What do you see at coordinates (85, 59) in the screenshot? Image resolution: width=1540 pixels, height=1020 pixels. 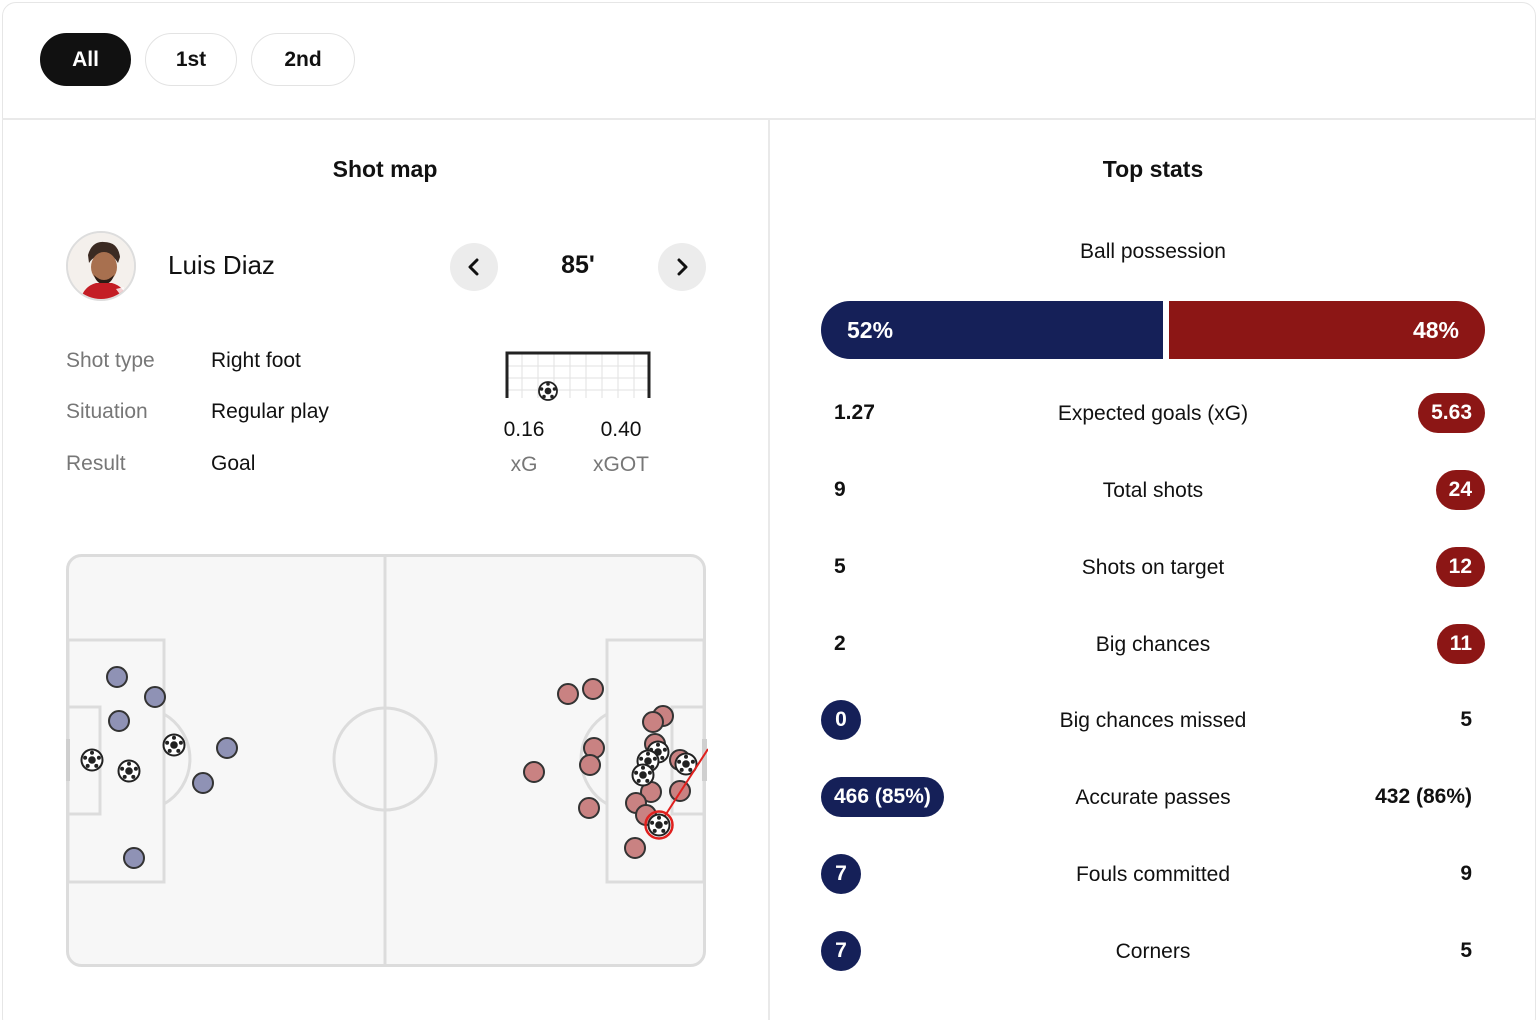 I see `tab-all: All` at bounding box center [85, 59].